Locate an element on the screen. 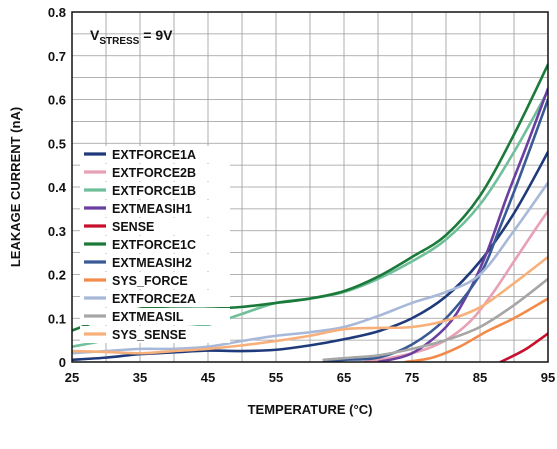  legend-item: EXTFORCE2B is located at coordinates (155, 172).